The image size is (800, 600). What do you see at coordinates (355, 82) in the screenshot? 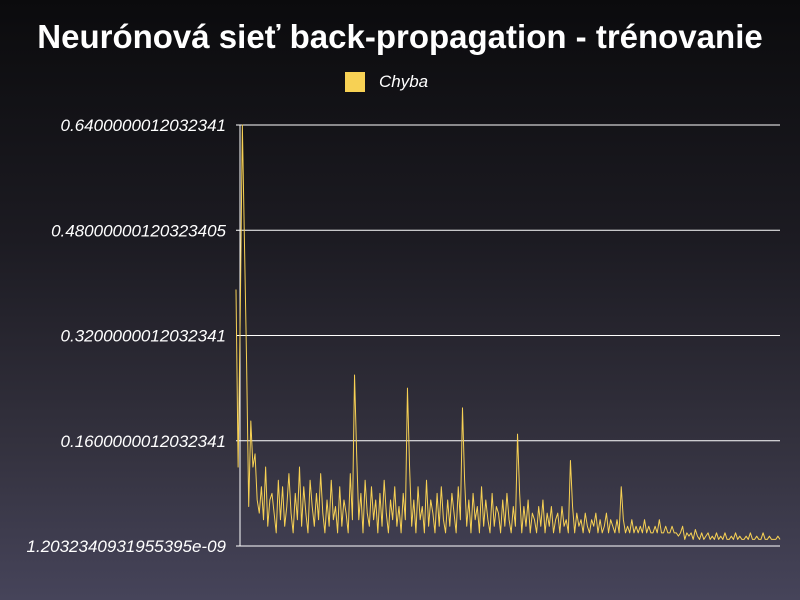
I see `legend-swatch` at bounding box center [355, 82].